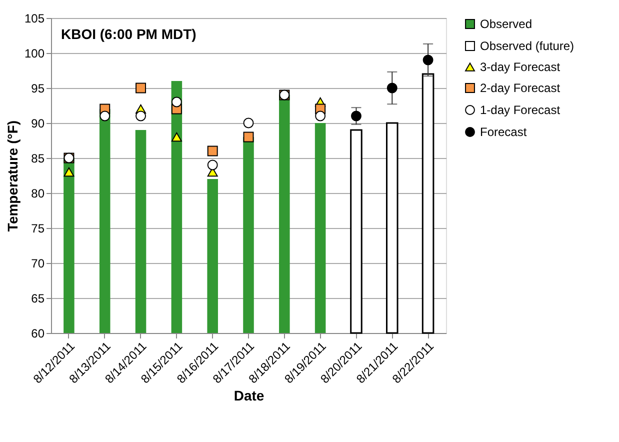 The width and height of the screenshot is (619, 442). Describe the element at coordinates (504, 132) in the screenshot. I see `legend-label: Forecast` at that location.